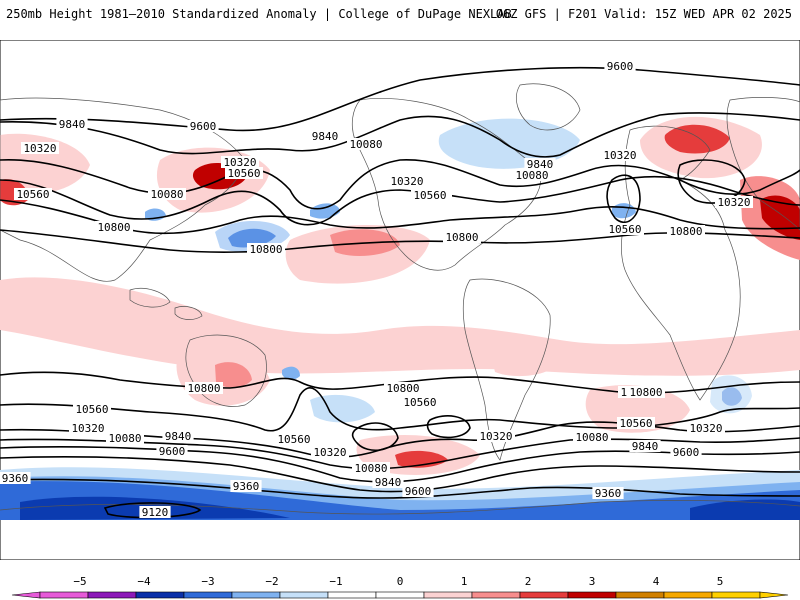 Image resolution: width=800 pixels, height=600 pixels. What do you see at coordinates (697, 139) in the screenshot?
I see `pos-anomaly-n-europe-core` at bounding box center [697, 139].